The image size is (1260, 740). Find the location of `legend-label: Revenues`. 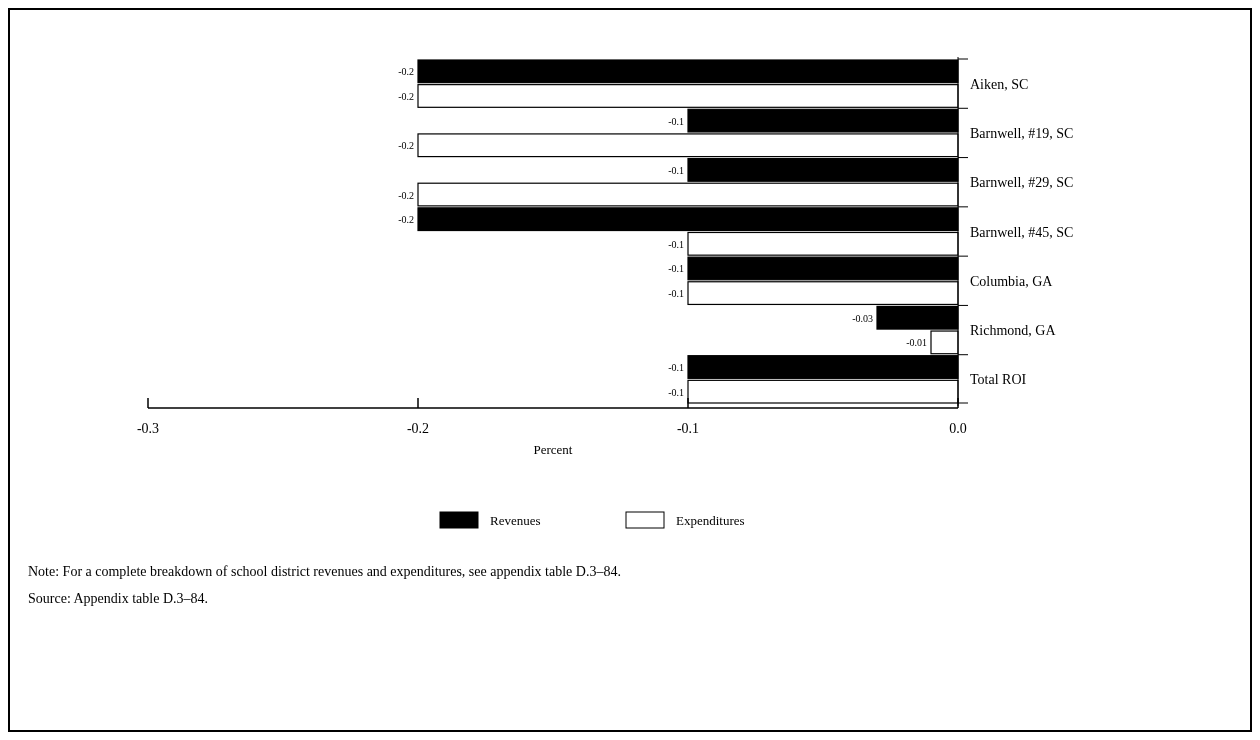

legend-label: Revenues is located at coordinates (515, 520).